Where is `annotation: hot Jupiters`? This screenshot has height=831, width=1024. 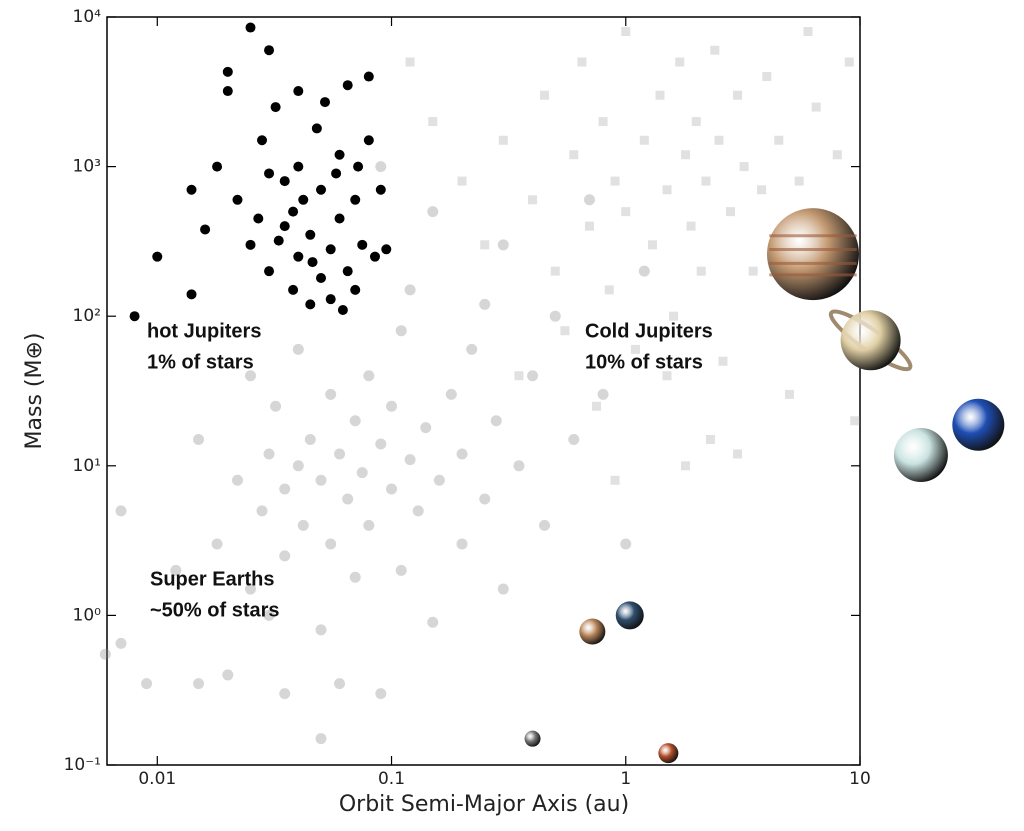
annotation: hot Jupiters is located at coordinates (204, 331).